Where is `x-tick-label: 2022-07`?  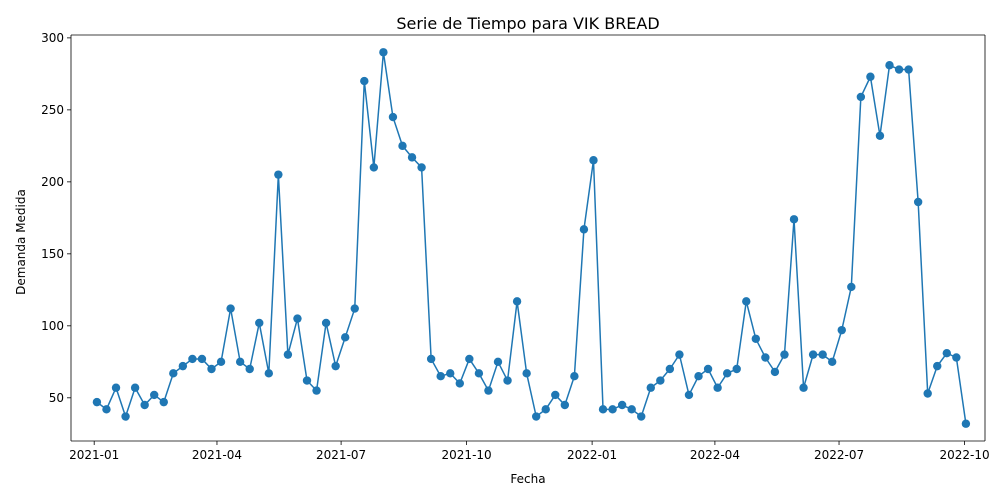 x-tick-label: 2022-07 is located at coordinates (839, 455).